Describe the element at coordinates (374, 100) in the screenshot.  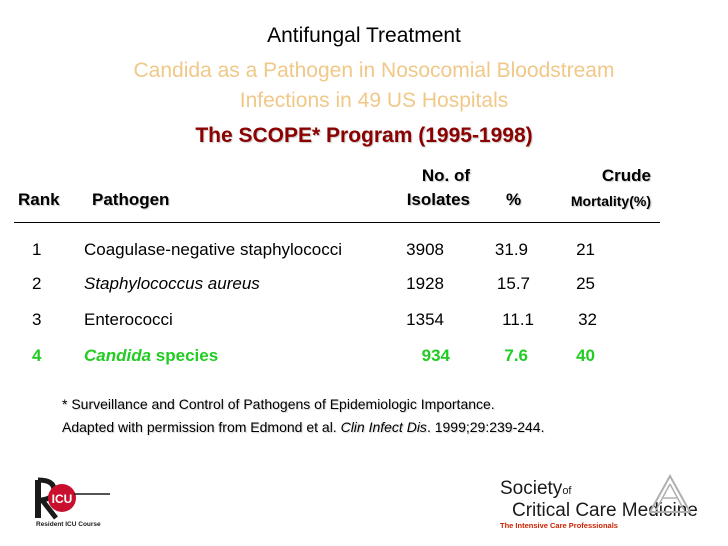
I see `subtitle-line-2: Infections in 49 US Hospitals` at that location.